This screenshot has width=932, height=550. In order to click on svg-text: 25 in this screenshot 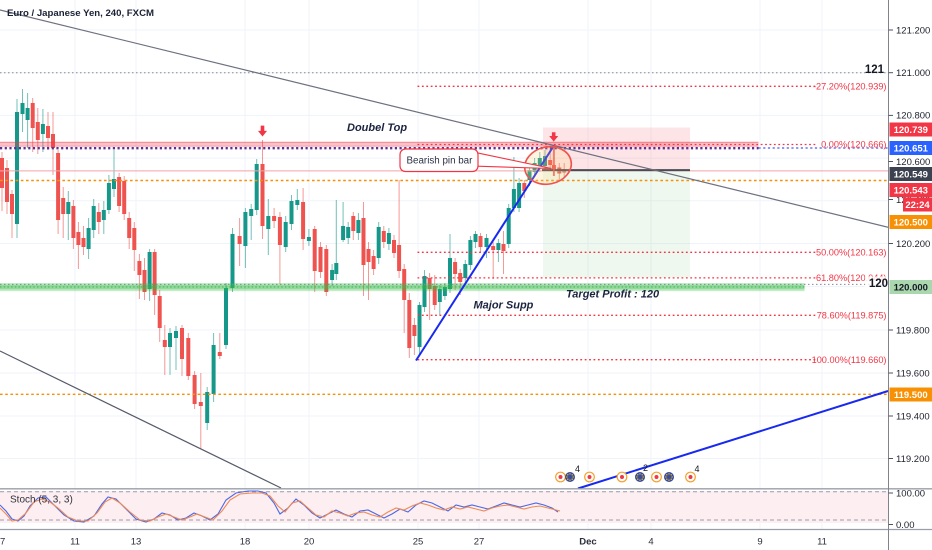, I will do `click(418, 542)`.